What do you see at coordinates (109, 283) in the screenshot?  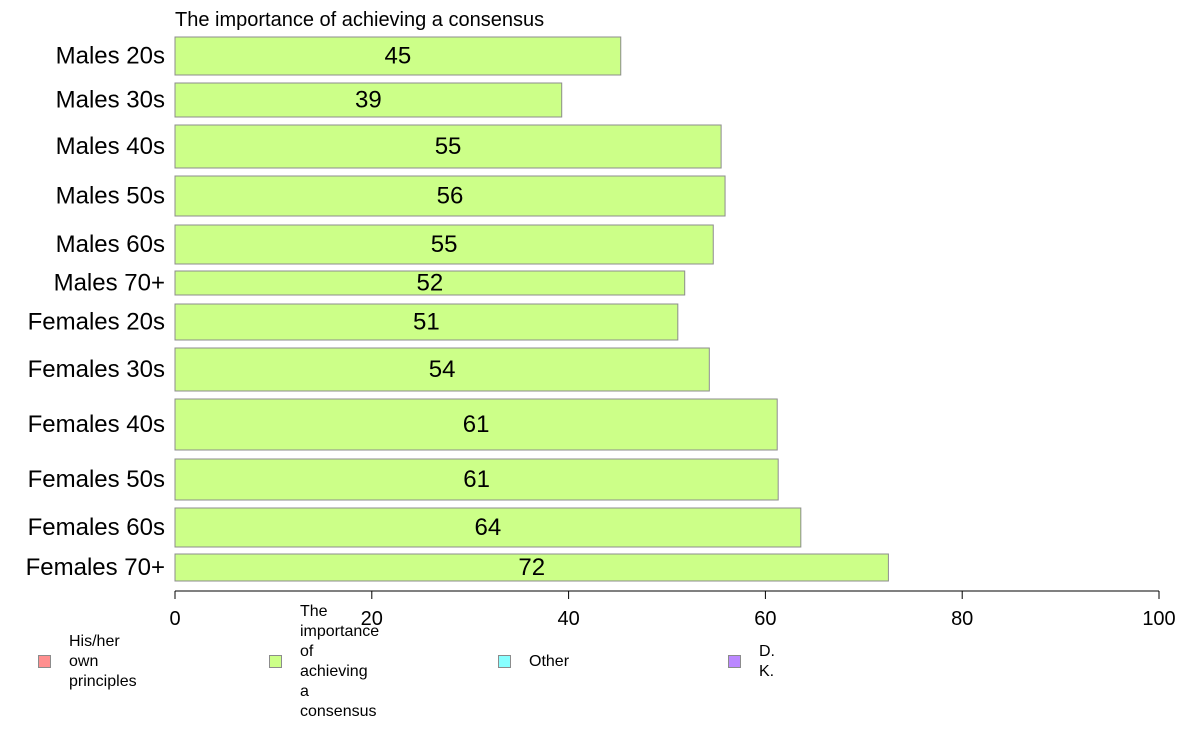 I see `category-label: Males 70+` at bounding box center [109, 283].